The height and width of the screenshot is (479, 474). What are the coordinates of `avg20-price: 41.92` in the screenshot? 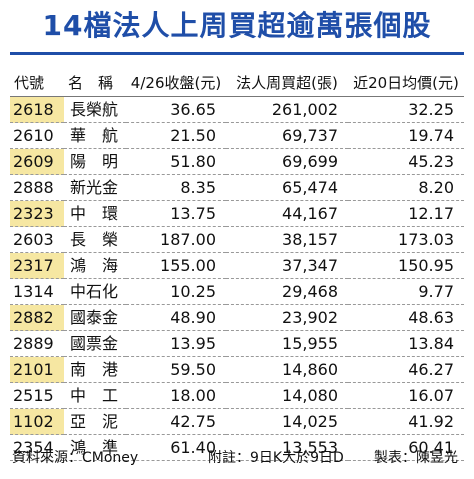 It's located at (406, 421).